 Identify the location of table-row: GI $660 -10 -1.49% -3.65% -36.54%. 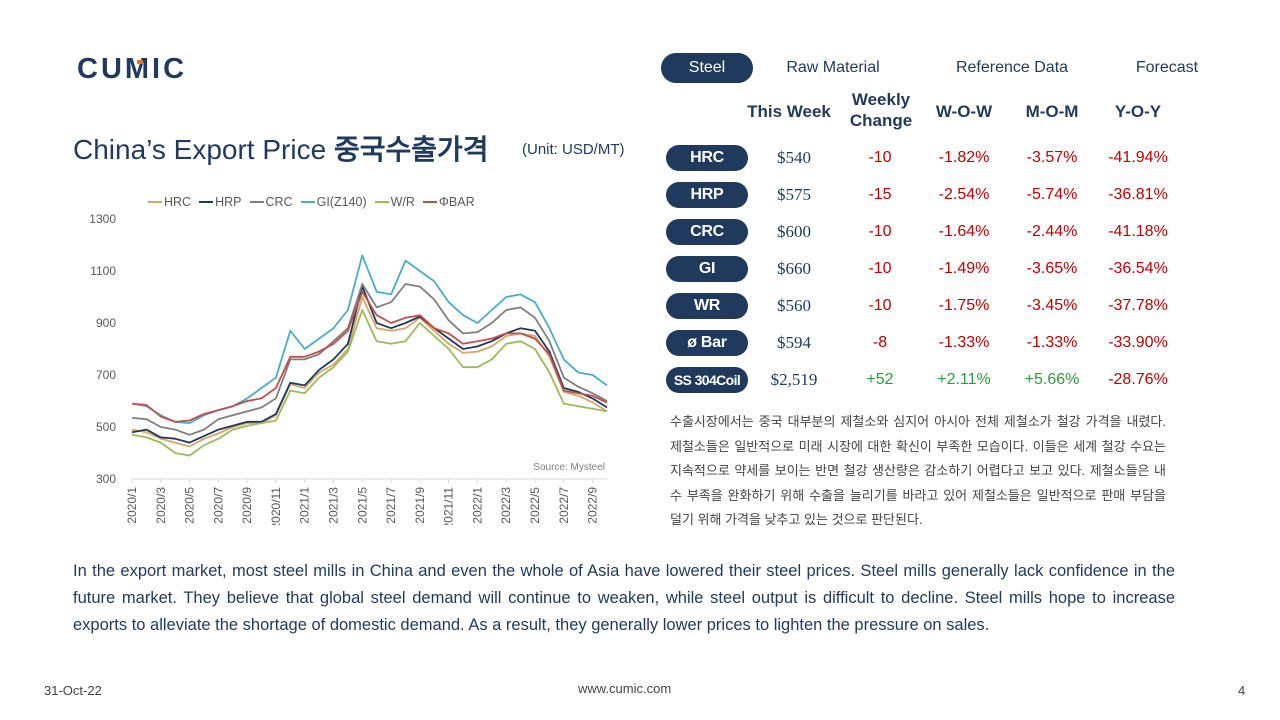
(926, 269).